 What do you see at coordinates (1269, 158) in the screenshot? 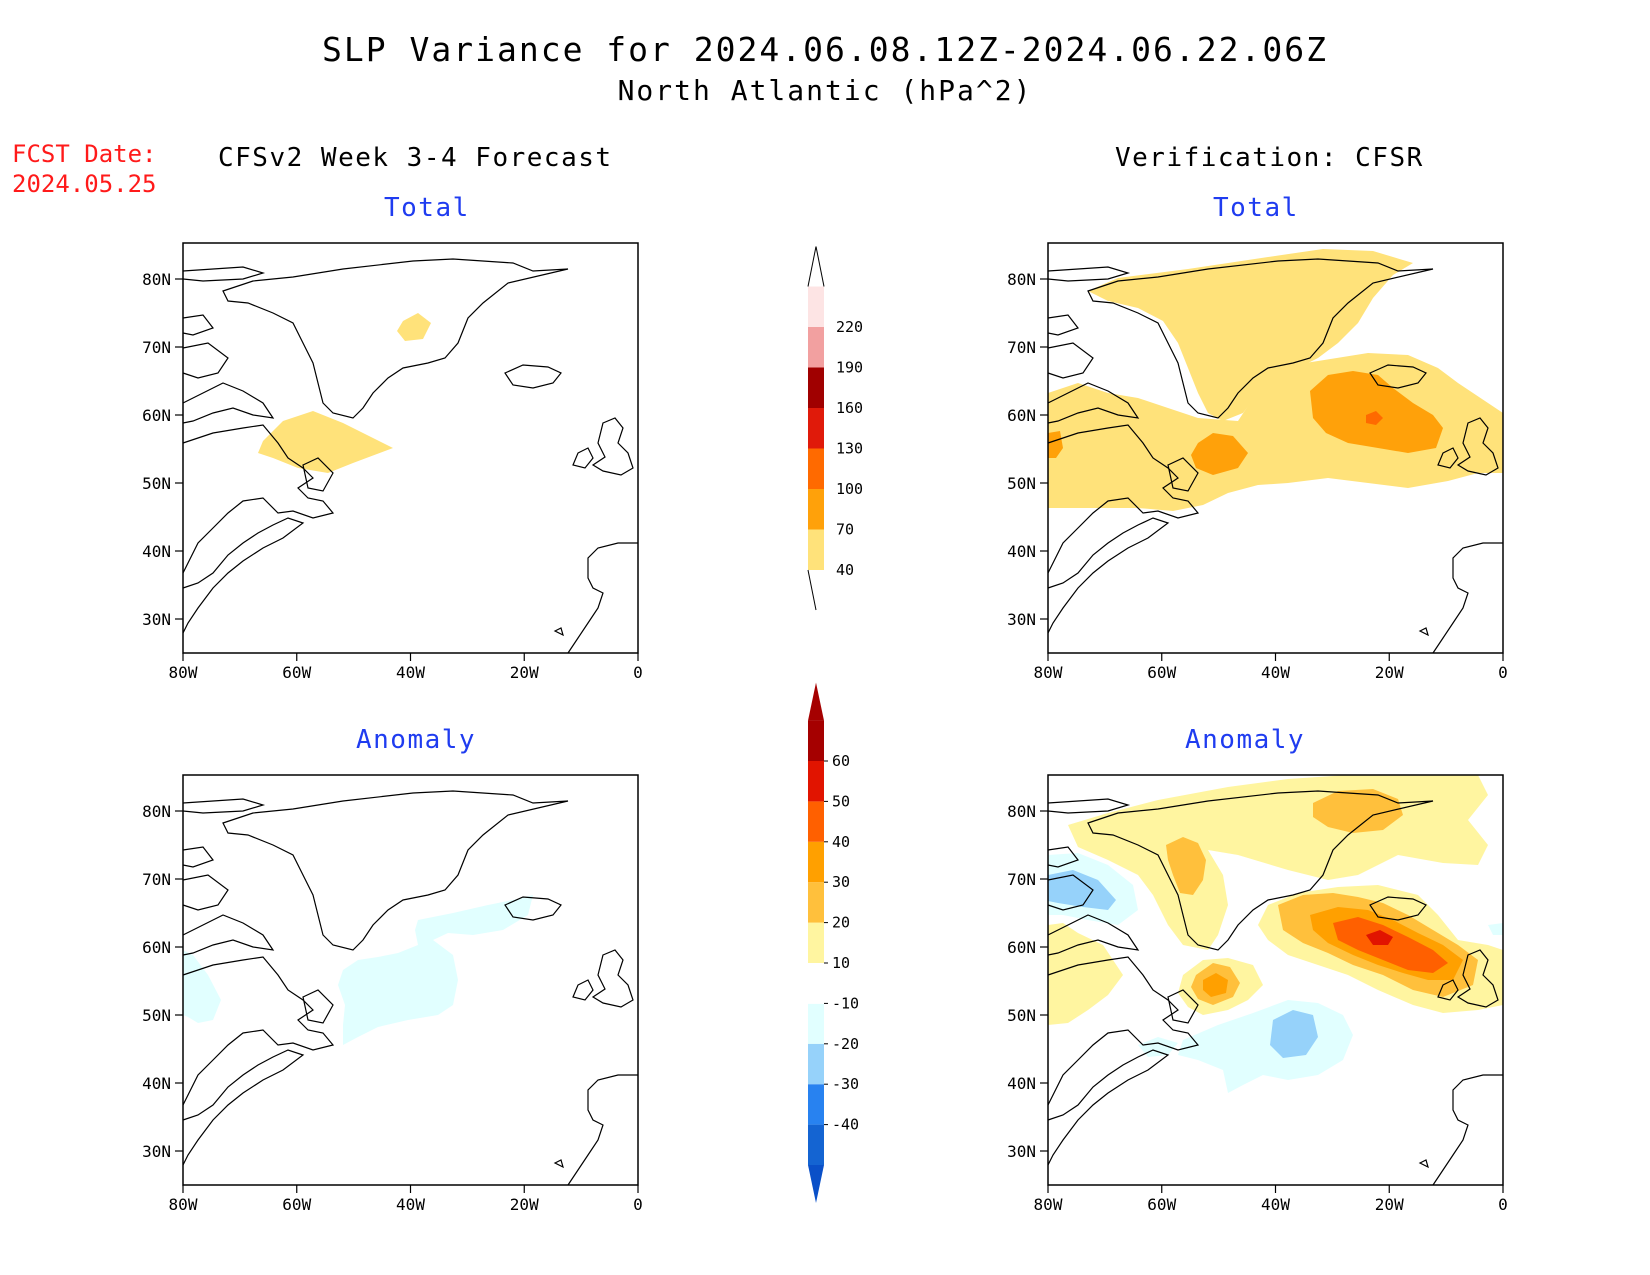
I see `right-column-title: Verification: CFSR` at bounding box center [1269, 158].